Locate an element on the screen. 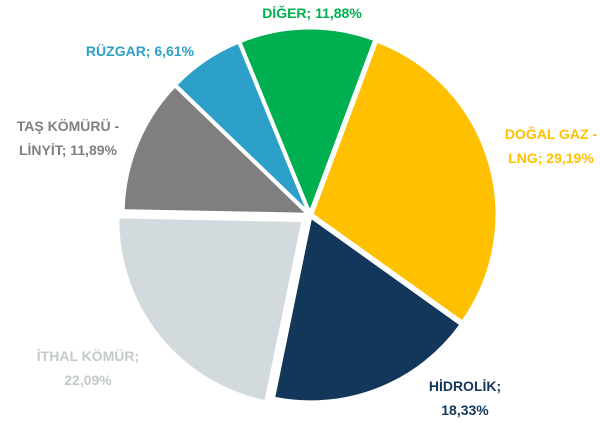 This screenshot has height=423, width=600. data-label-line: 18,33% is located at coordinates (465, 410).